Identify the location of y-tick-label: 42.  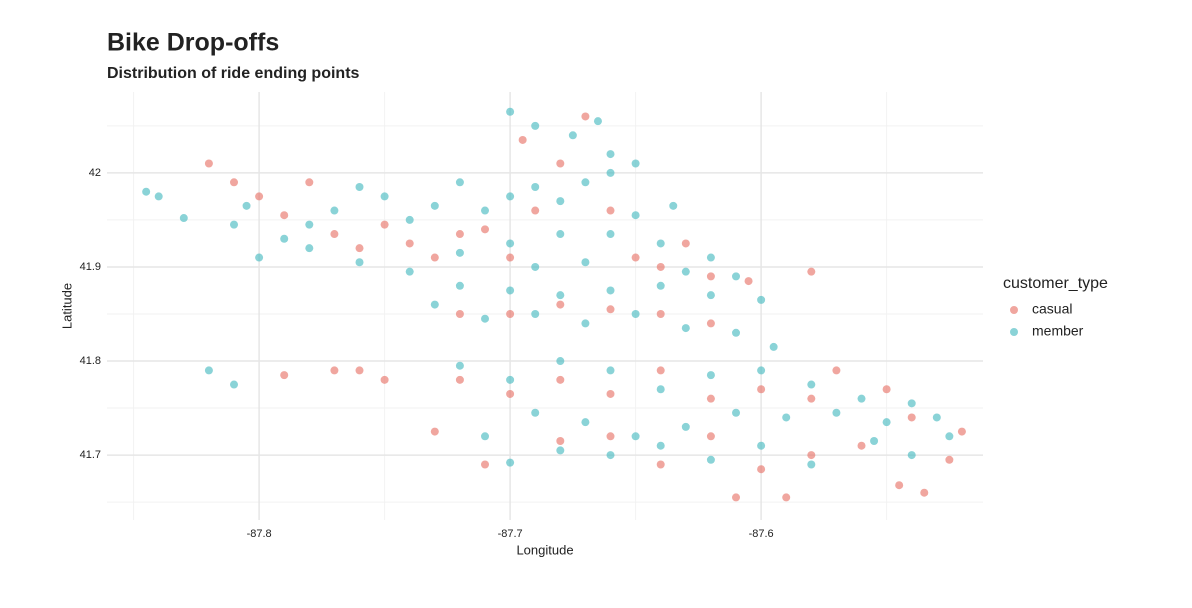
(95, 173).